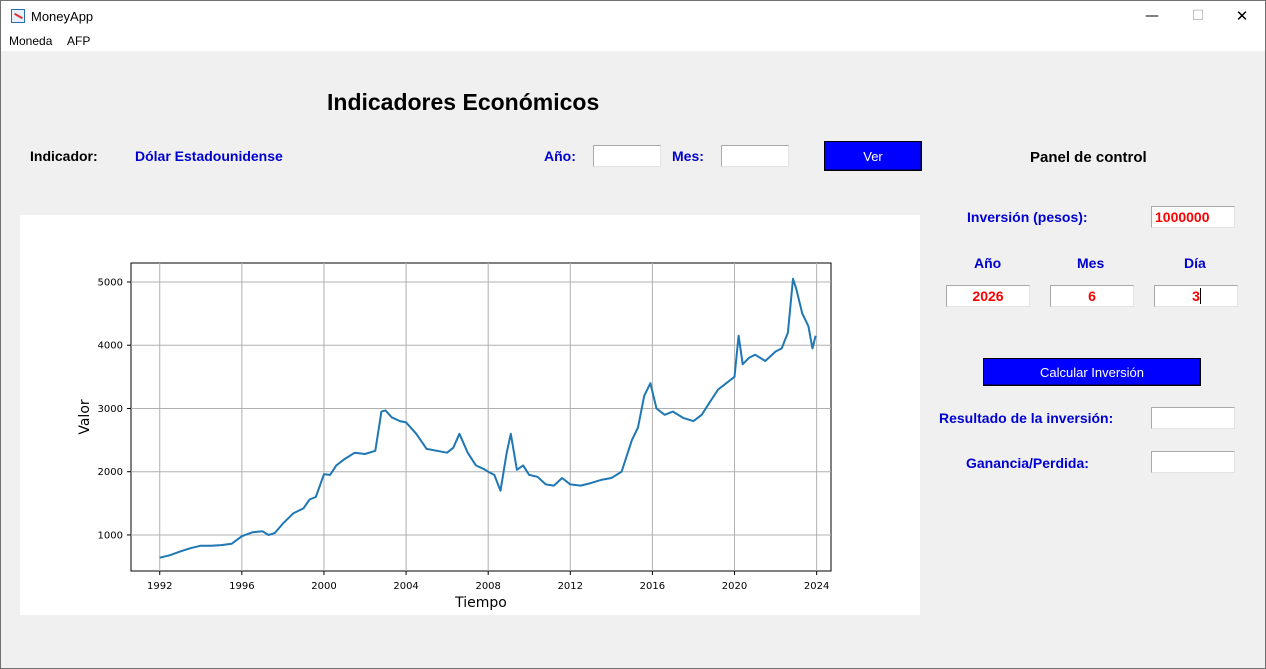 This screenshot has width=1266, height=669. I want to click on close-button: ✕, so click(1242, 16).